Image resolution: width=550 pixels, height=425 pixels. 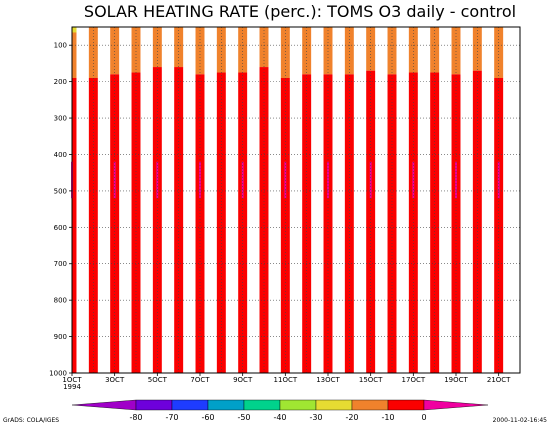 I want to click on y-tick-label: 1000, so click(x=58, y=374).